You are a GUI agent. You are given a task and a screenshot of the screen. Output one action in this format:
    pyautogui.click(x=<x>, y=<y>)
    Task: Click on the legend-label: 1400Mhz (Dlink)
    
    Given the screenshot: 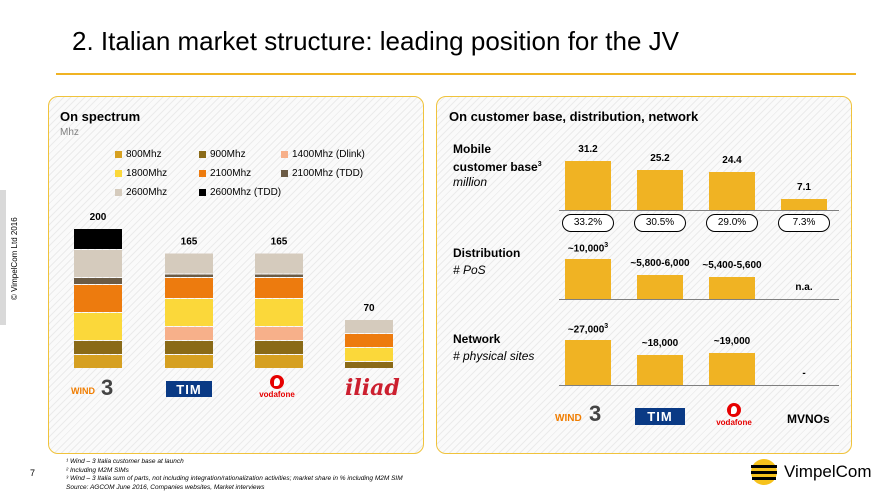 What is the action you would take?
    pyautogui.click(x=328, y=154)
    